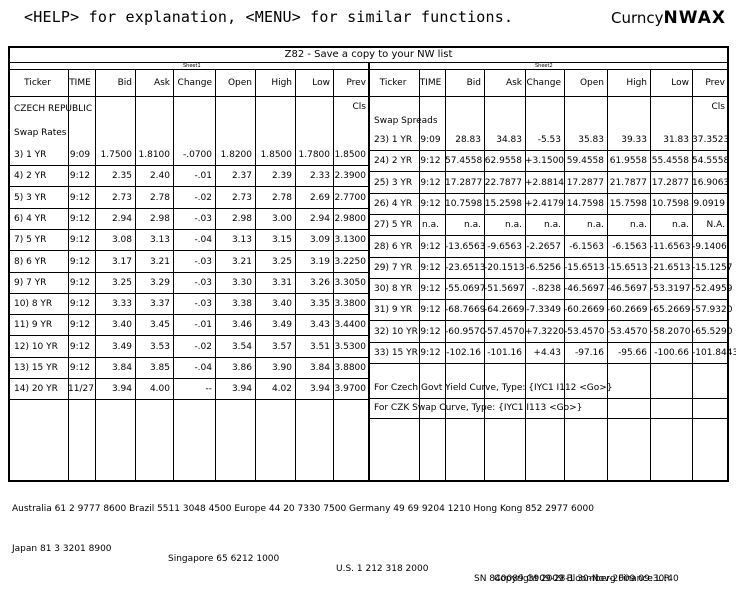 The width and height of the screenshot is (736, 594). What do you see at coordinates (396, 353) in the screenshot?
I see `ticker-cell: 33) 15 YR` at bounding box center [396, 353].